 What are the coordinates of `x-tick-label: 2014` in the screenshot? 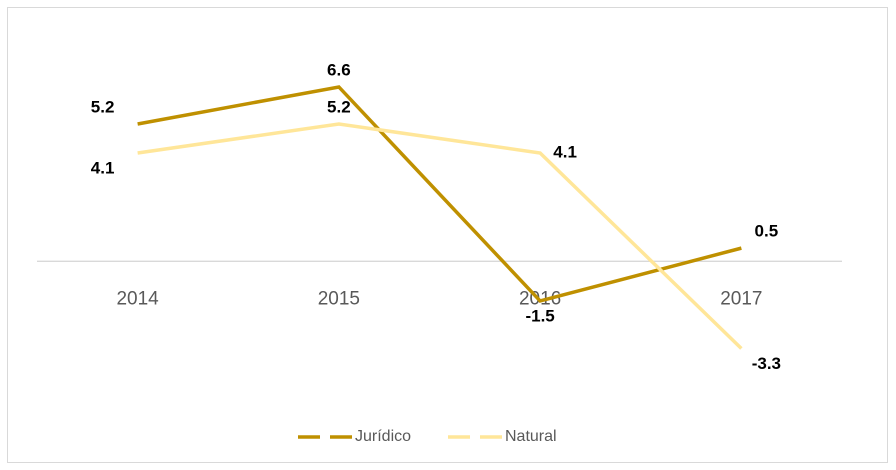 It's located at (137, 298).